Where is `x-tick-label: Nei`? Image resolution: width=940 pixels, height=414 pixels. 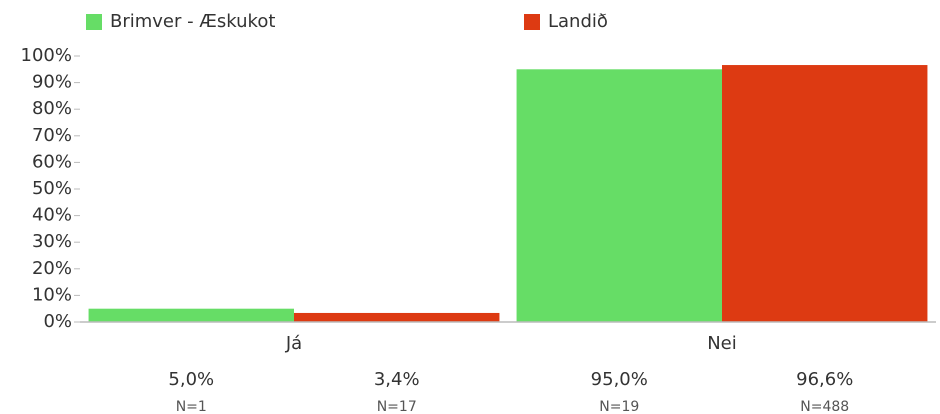
x-tick-label: Nei is located at coordinates (722, 343).